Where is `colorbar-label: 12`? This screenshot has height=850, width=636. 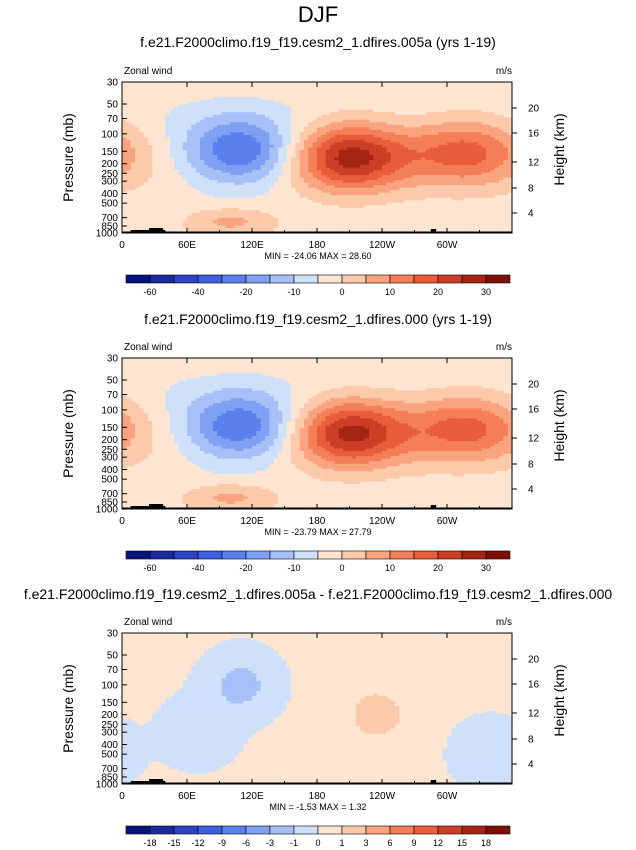 colorbar-label: 12 is located at coordinates (438, 843).